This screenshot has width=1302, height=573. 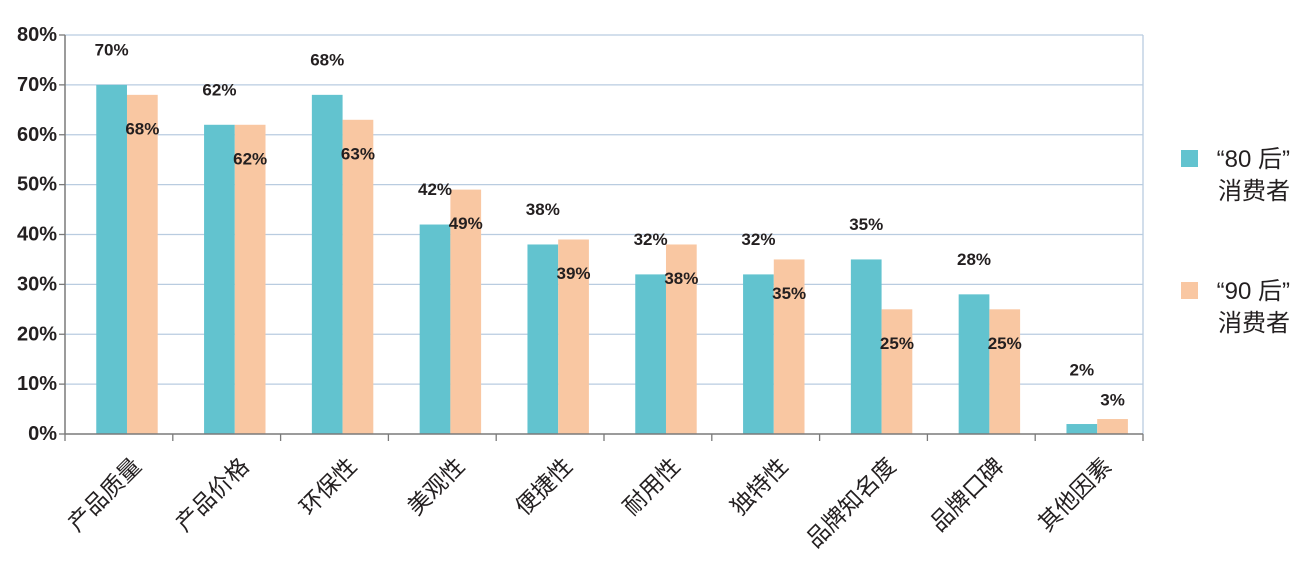 I want to click on data-label-series-2: 68%, so click(x=142, y=128).